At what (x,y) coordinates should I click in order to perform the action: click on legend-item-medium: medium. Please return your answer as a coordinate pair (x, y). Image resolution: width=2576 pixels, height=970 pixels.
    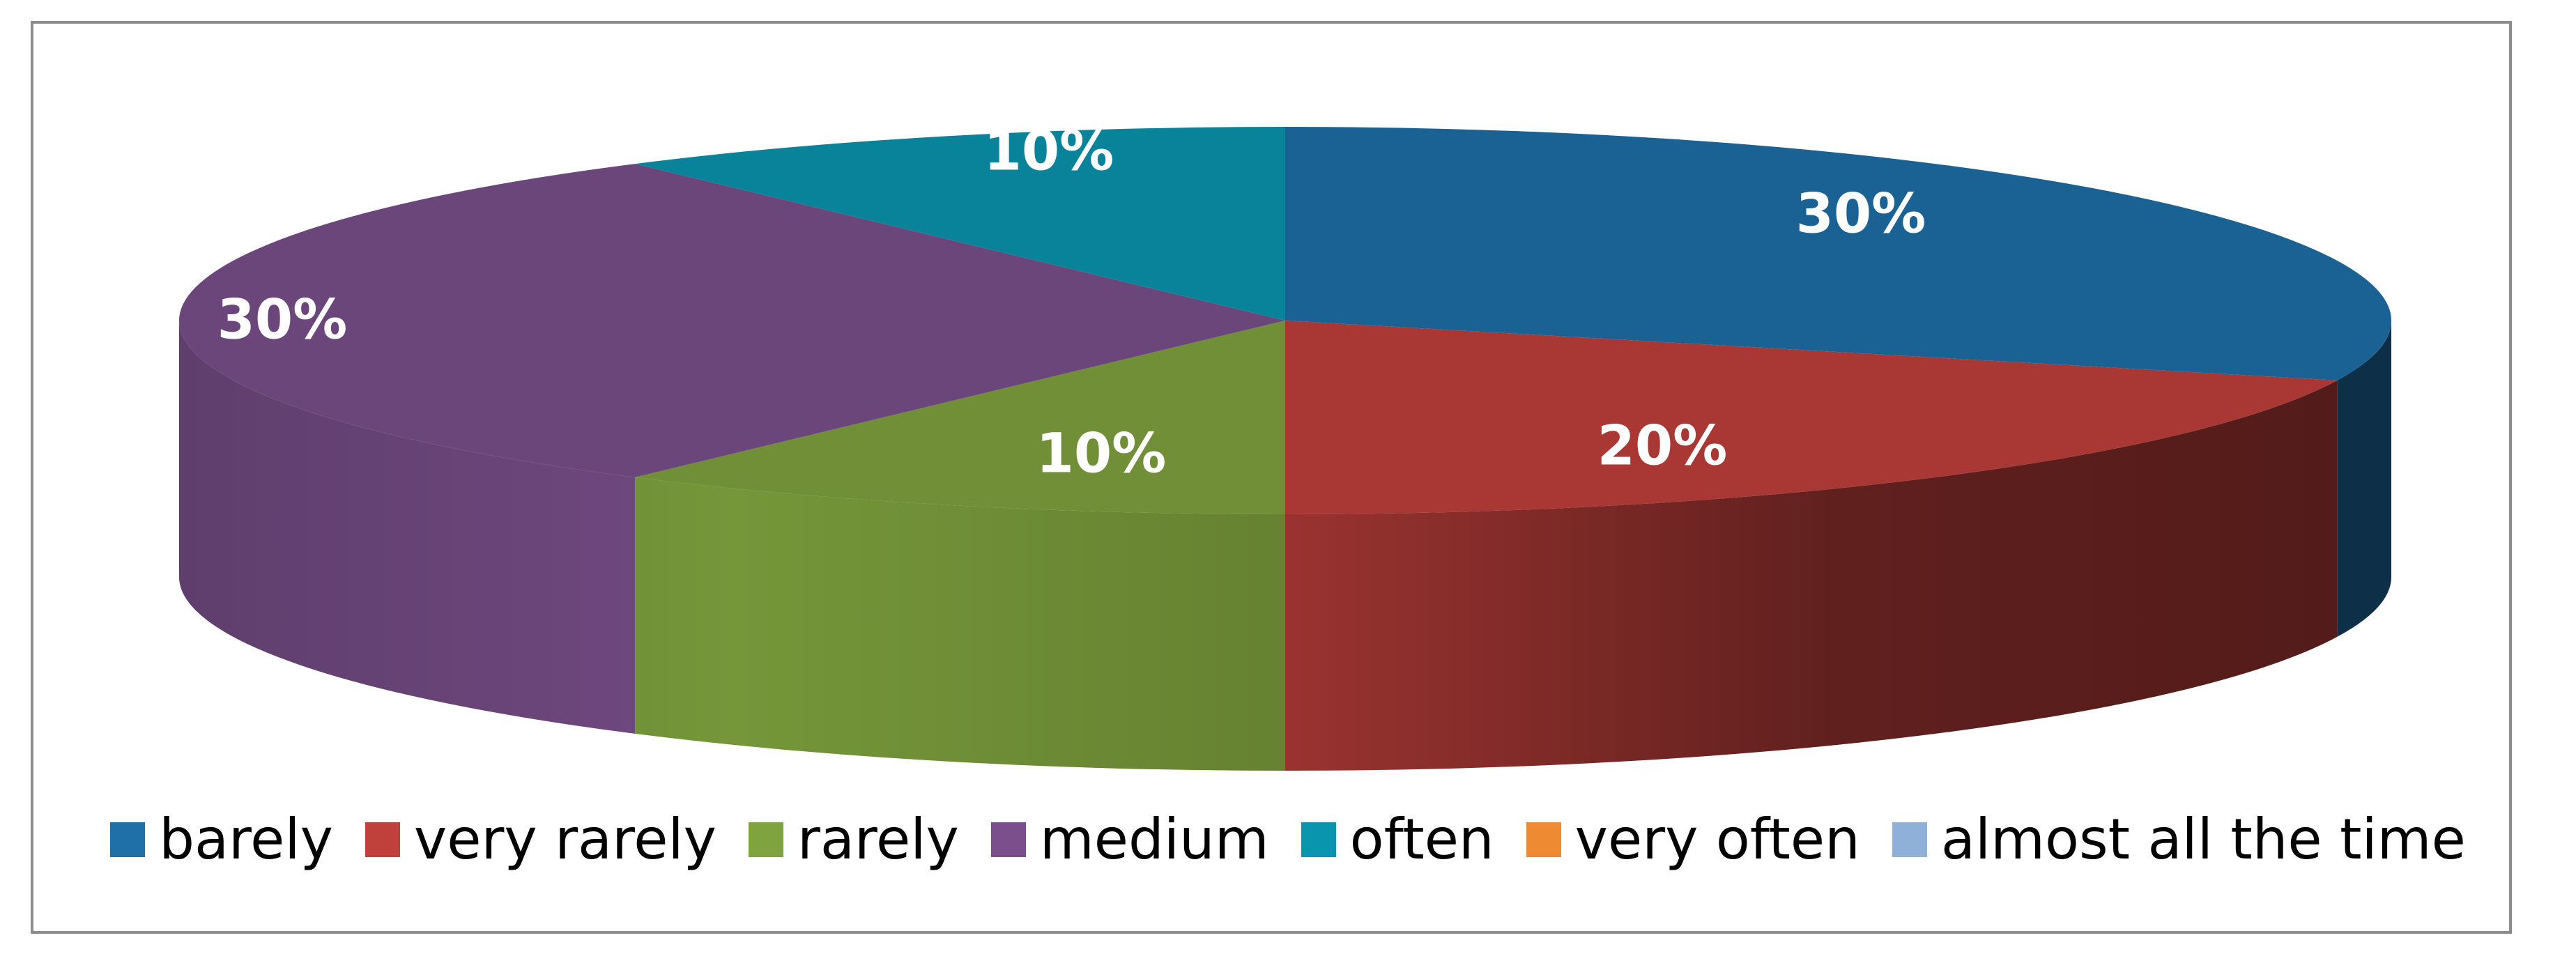
    Looking at the image, I should click on (1129, 840).